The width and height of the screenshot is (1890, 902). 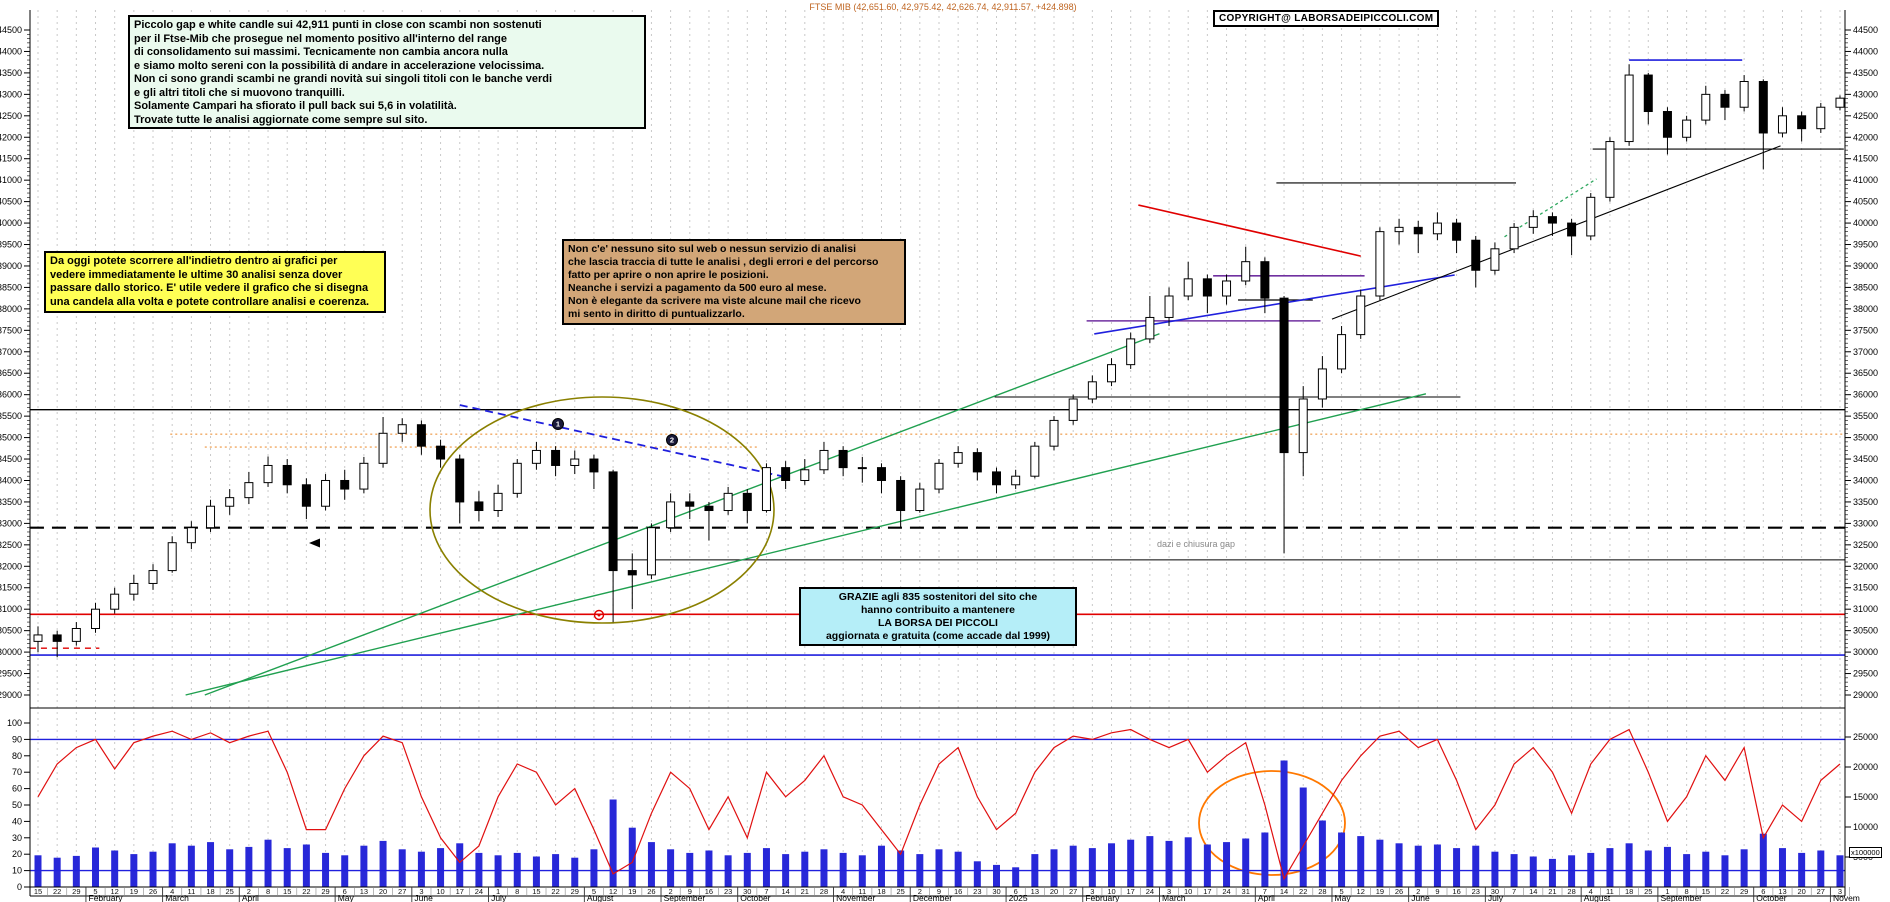 What do you see at coordinates (1102, 897) in the screenshot?
I see `svg-text: February` at bounding box center [1102, 897].